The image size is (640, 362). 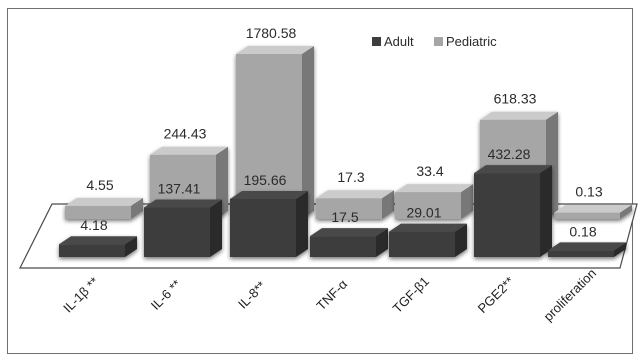 What do you see at coordinates (98, 240) in the screenshot?
I see `adult-bar-il-1-top` at bounding box center [98, 240].